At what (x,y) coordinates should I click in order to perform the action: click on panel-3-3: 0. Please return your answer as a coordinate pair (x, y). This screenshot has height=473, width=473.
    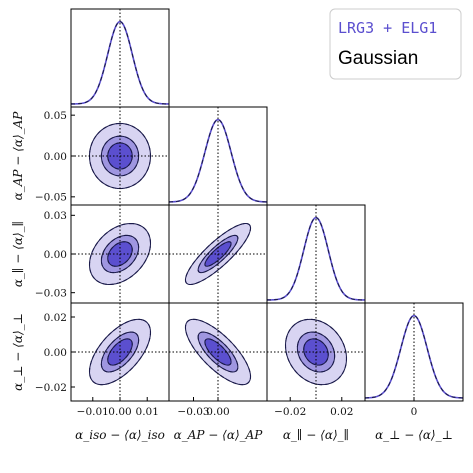
    Looking at the image, I should click on (414, 360).